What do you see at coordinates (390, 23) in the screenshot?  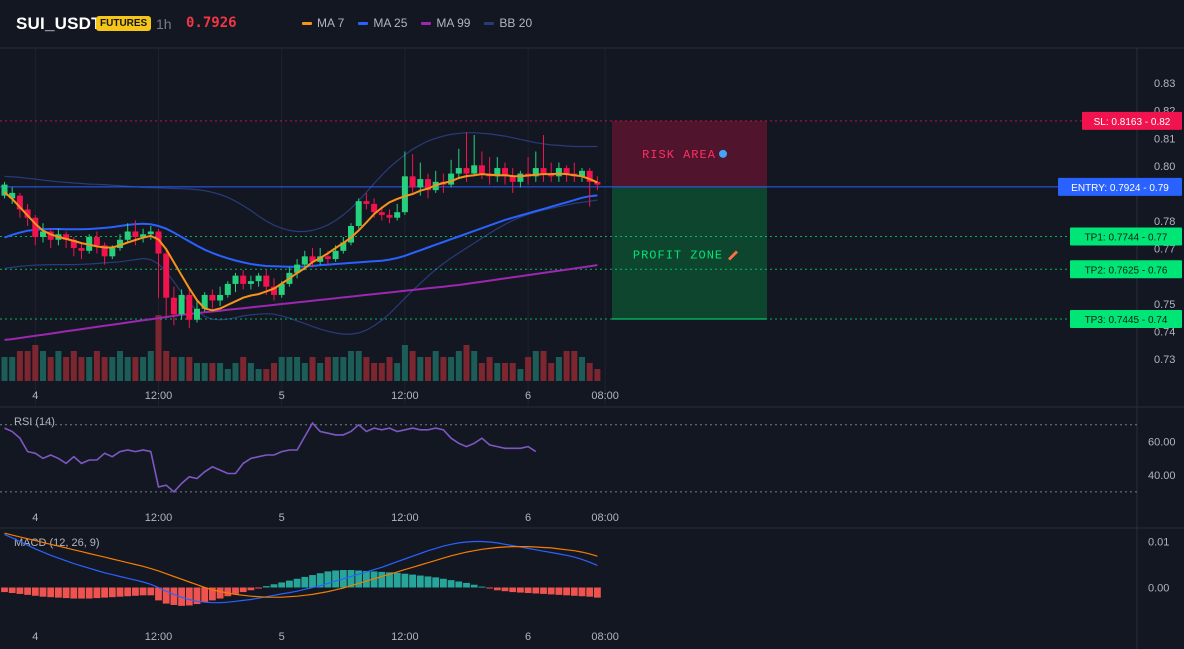 I see `legend-ma25-label: MA 25` at bounding box center [390, 23].